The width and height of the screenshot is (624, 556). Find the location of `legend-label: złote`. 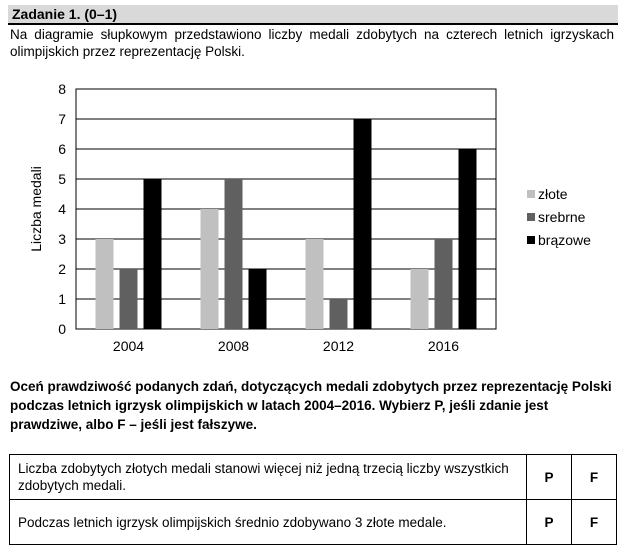

legend-label: złote is located at coordinates (553, 194).